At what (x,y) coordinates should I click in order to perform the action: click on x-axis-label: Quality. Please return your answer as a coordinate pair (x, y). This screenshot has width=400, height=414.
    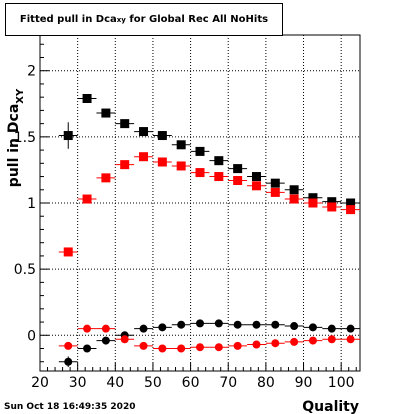
    Looking at the image, I should click on (330, 406).